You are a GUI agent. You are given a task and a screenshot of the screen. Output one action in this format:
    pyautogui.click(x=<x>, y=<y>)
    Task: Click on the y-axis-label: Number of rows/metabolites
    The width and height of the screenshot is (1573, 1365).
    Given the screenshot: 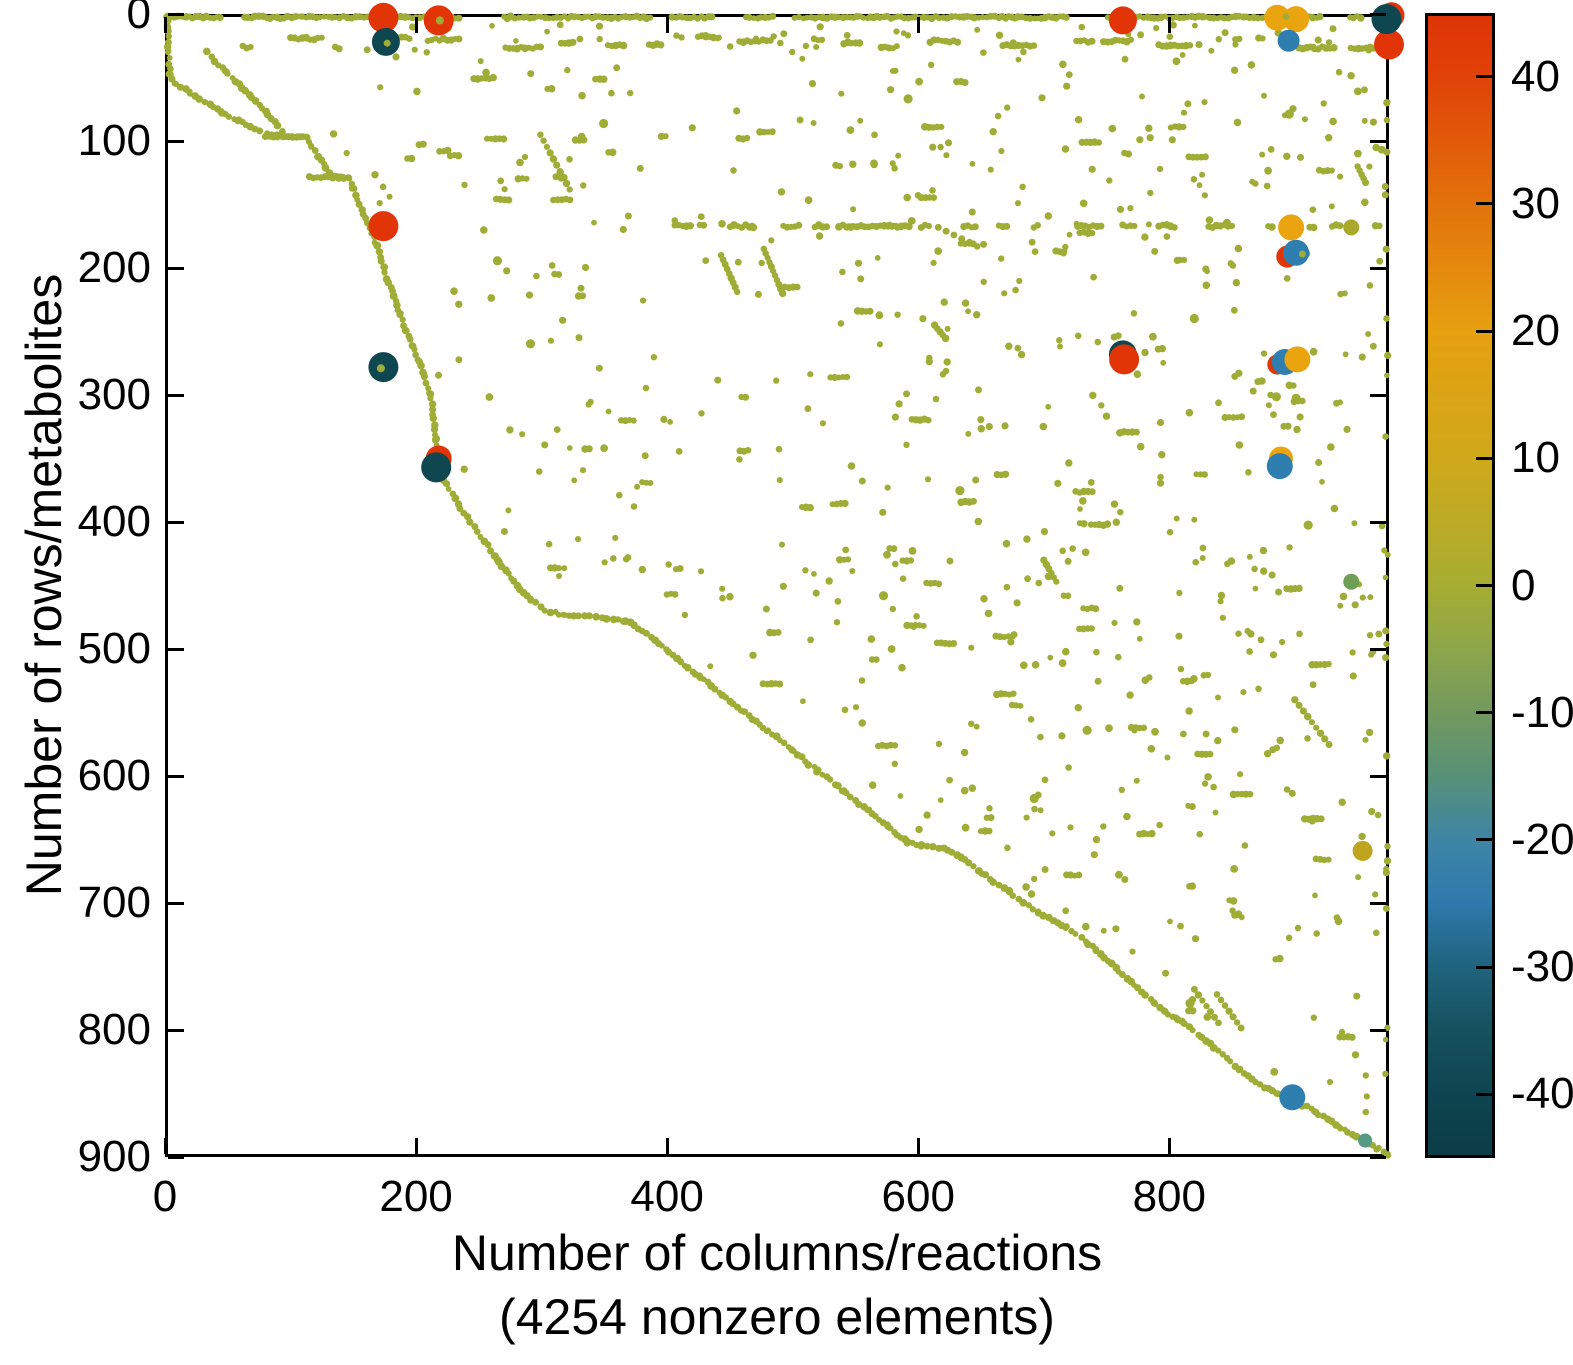 What is the action you would take?
    pyautogui.click(x=44, y=585)
    